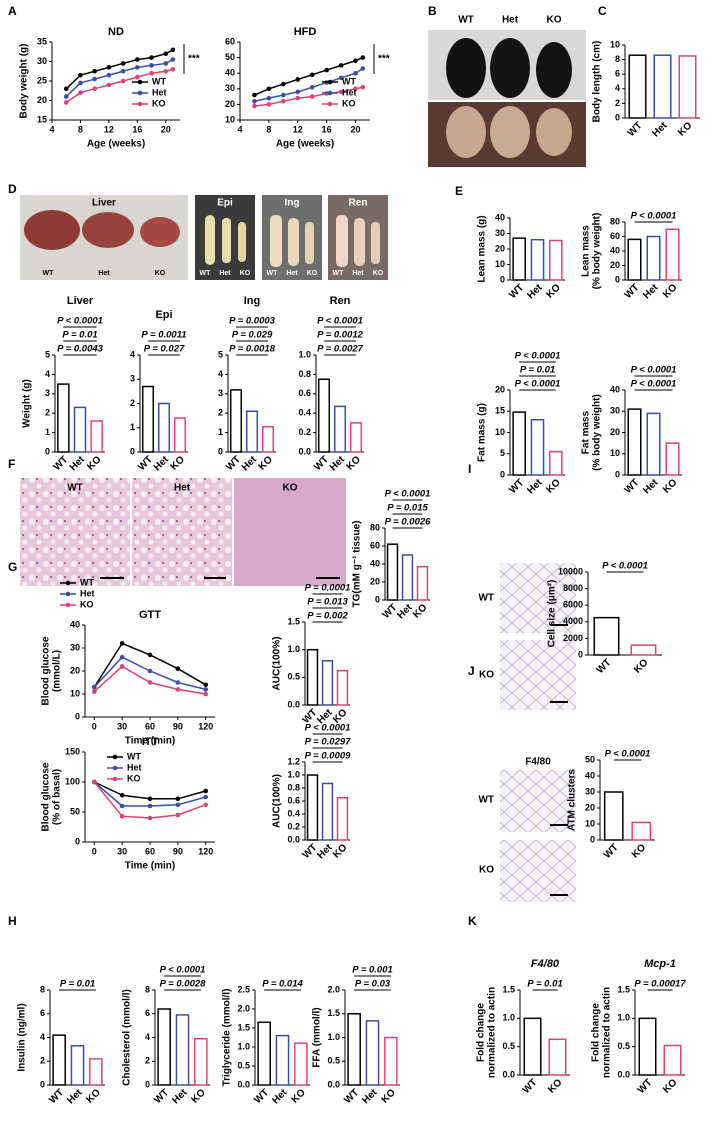 The width and height of the screenshot is (727, 1122). What do you see at coordinates (116, 32) in the screenshot?
I see `chart-title: ND` at bounding box center [116, 32].